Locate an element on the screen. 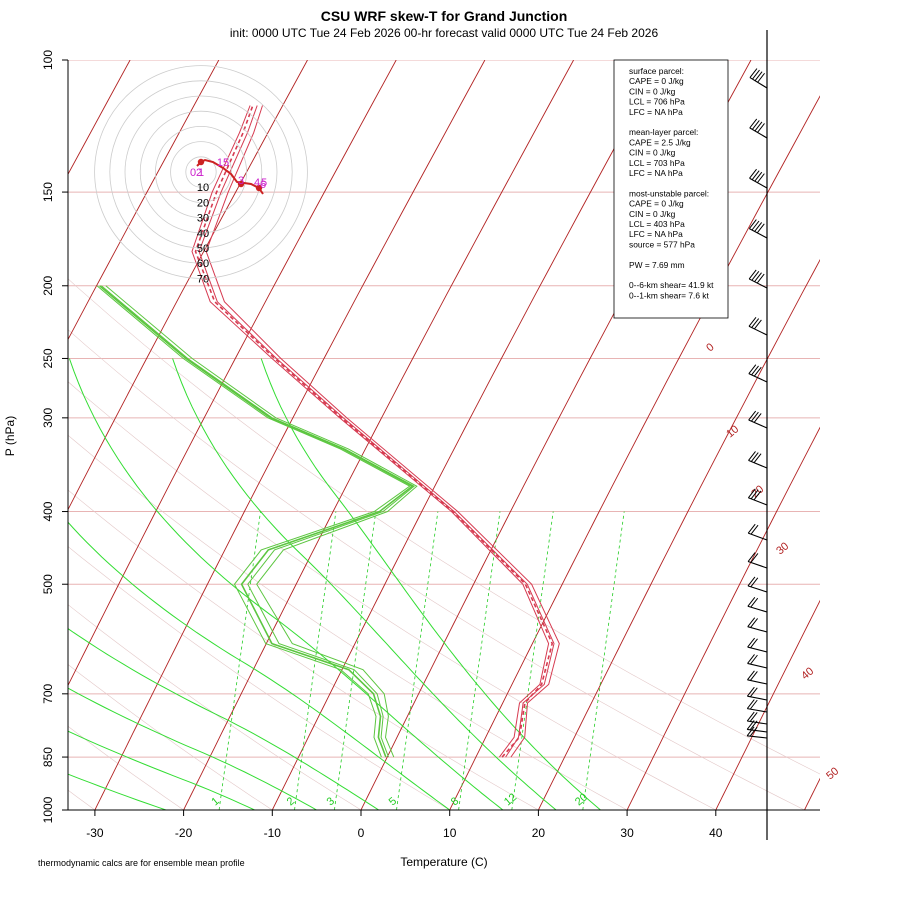 Image resolution: width=900 pixels, height=900 pixels. hodo-point-label: 0 is located at coordinates (193, 173).